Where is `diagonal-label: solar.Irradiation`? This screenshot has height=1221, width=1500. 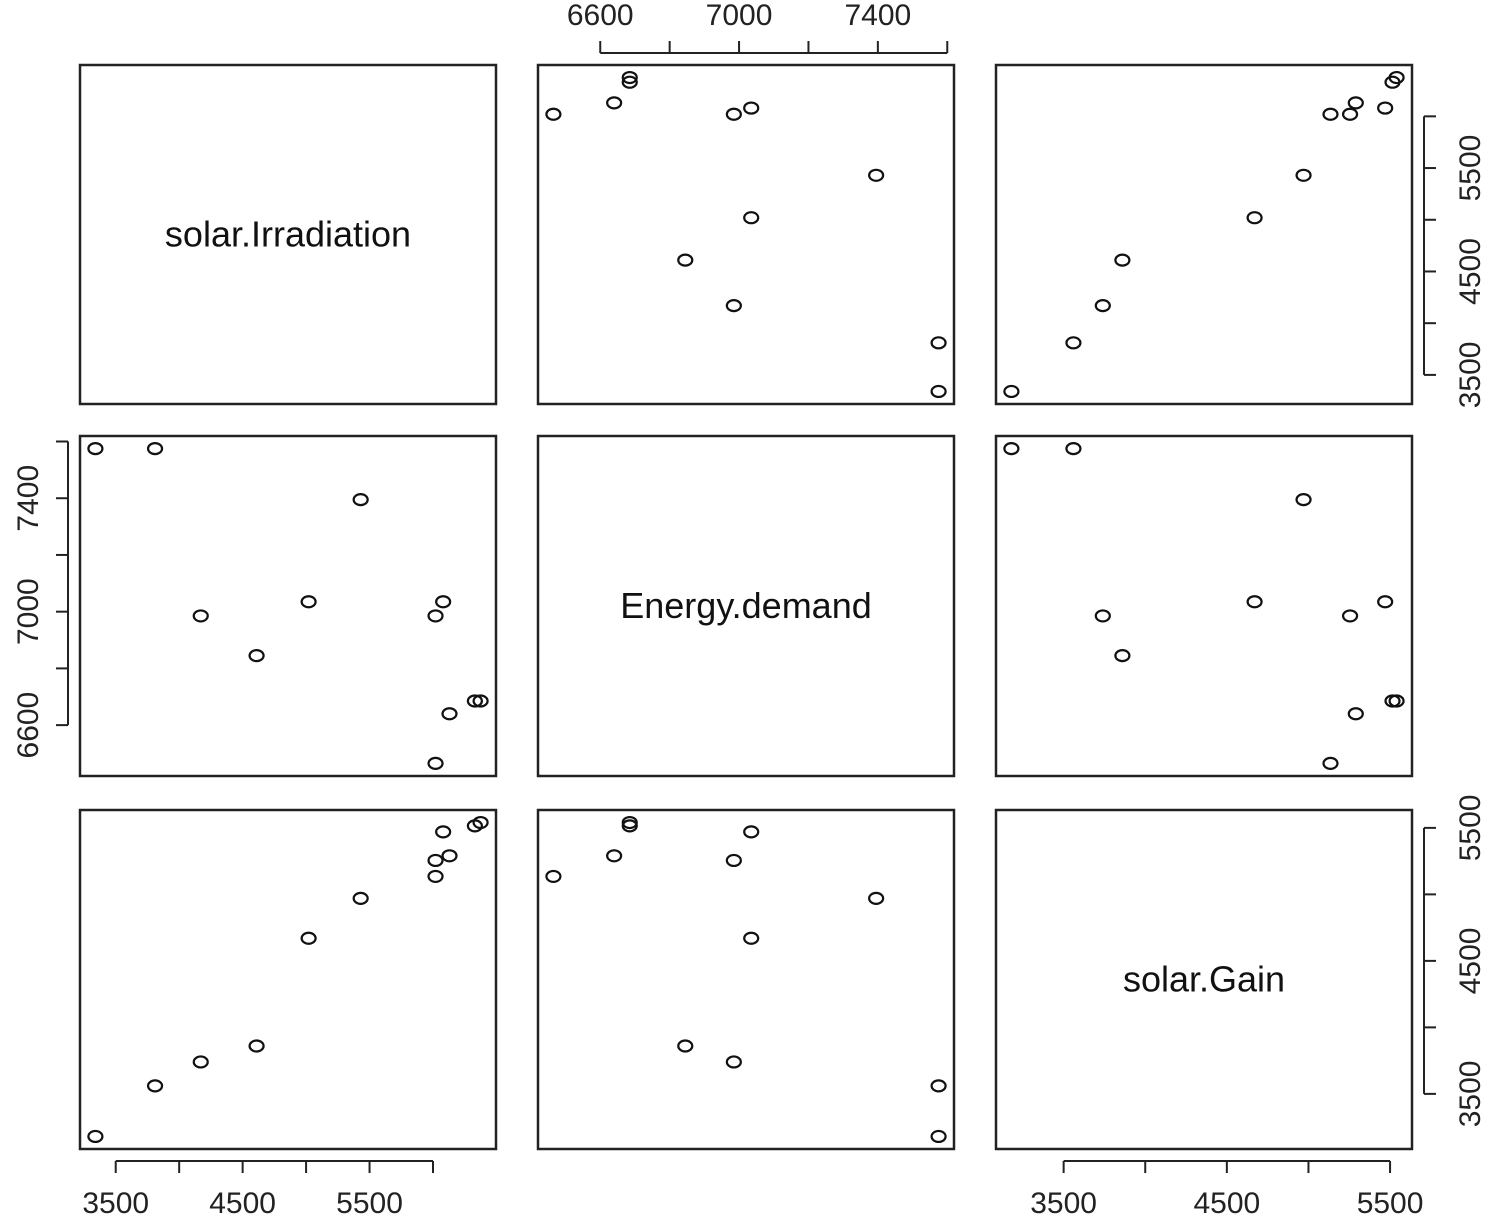 diagonal-label: solar.Irradiation is located at coordinates (288, 234).